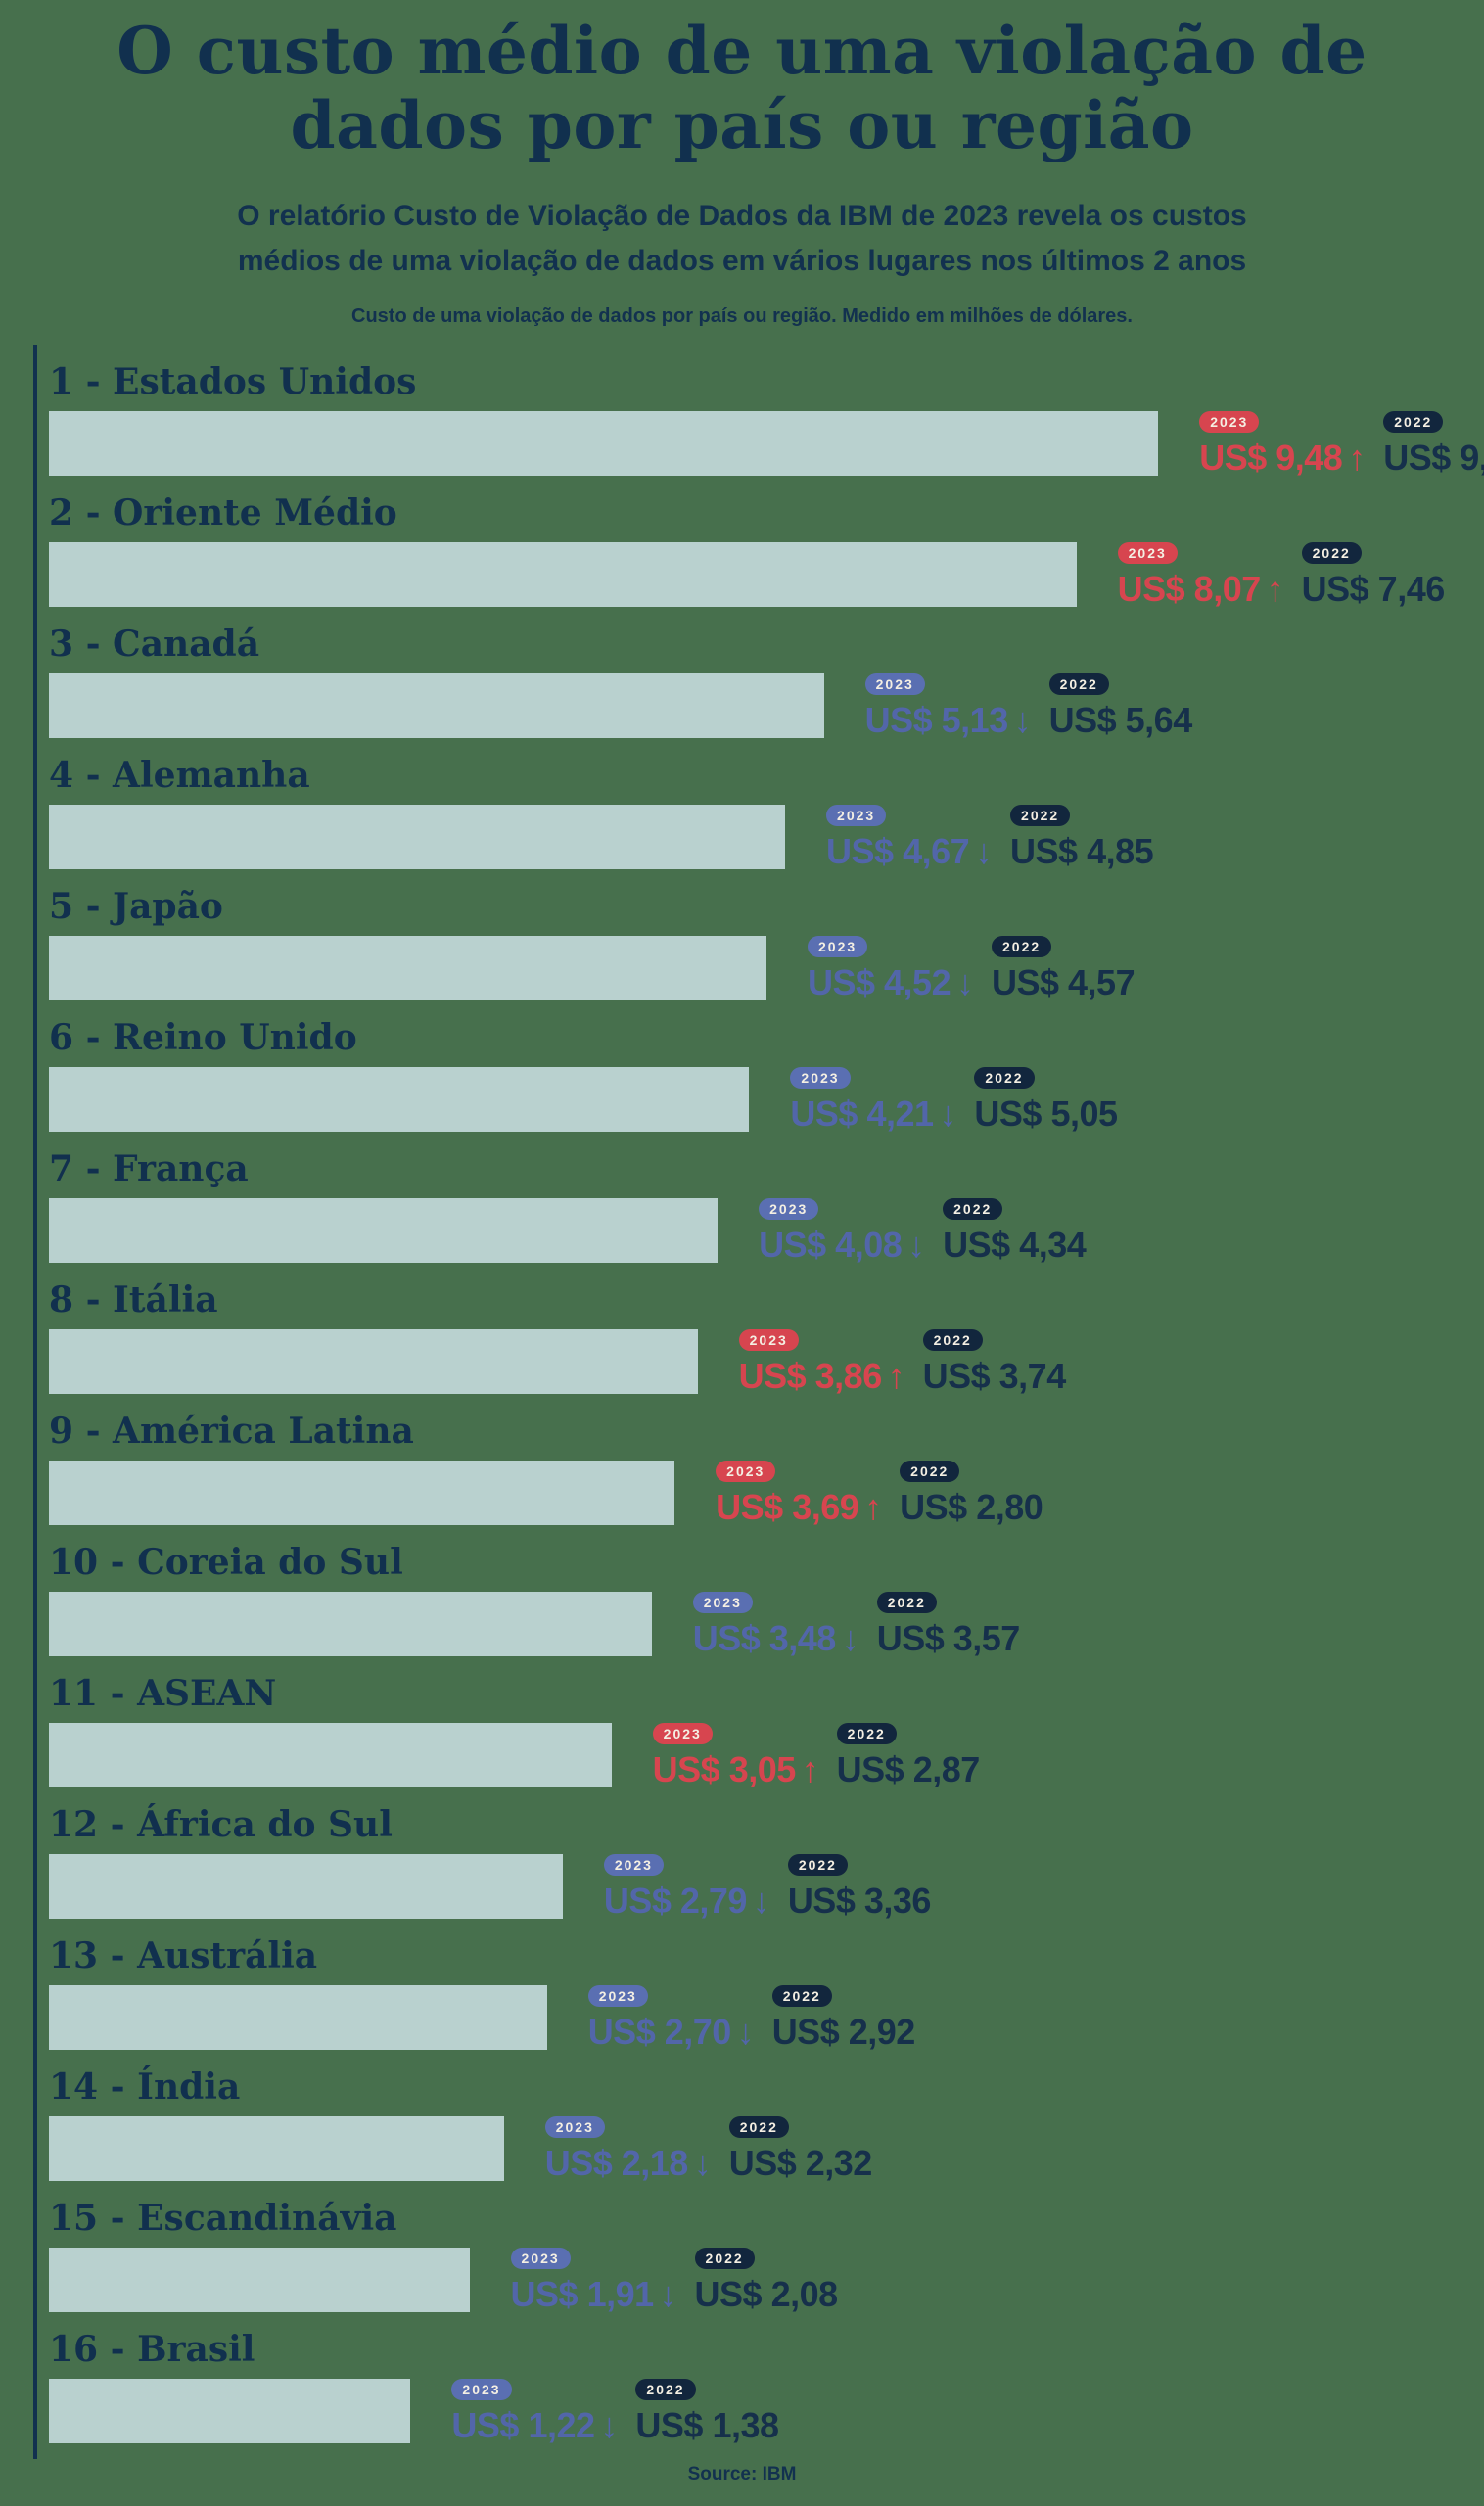 The image size is (1484, 2506). Describe the element at coordinates (133, 1300) in the screenshot. I see `country-label: 8 - Itália` at that location.